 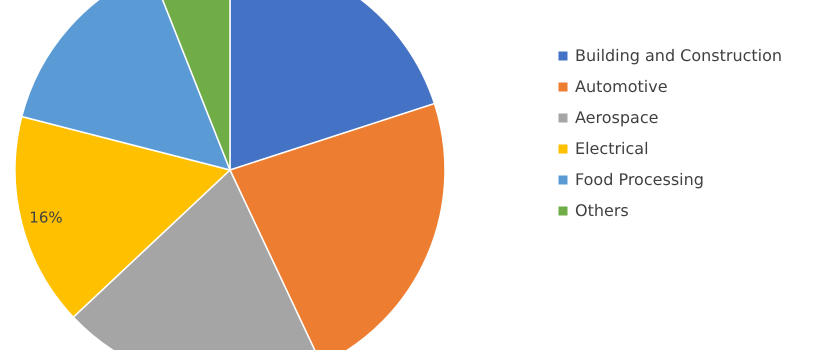 What do you see at coordinates (616, 117) in the screenshot?
I see `legend-label: Aerospace` at bounding box center [616, 117].